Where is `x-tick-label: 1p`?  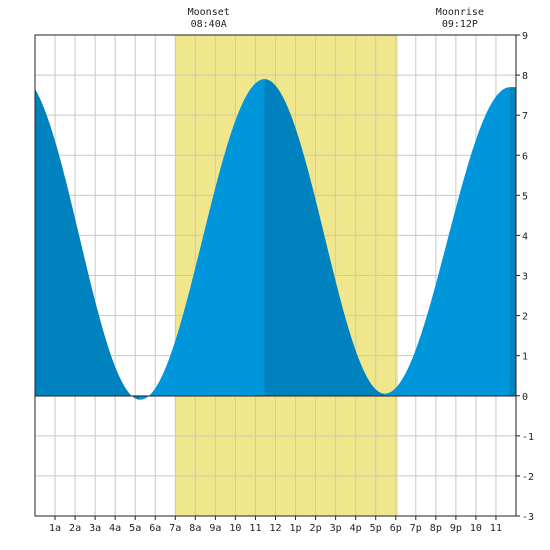 x-tick-label: 1p is located at coordinates (296, 528).